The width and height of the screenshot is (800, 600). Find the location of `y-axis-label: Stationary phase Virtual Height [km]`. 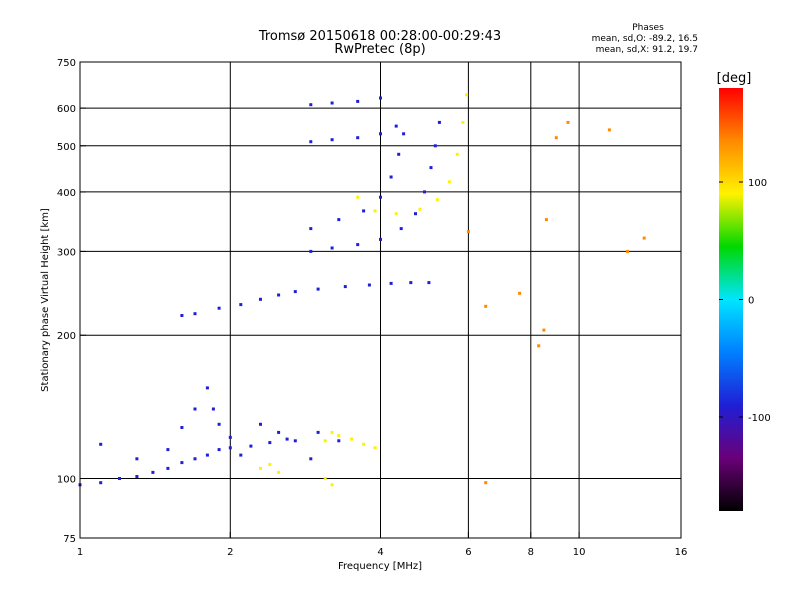

y-axis-label: Stationary phase Virtual Height [km] is located at coordinates (45, 300).